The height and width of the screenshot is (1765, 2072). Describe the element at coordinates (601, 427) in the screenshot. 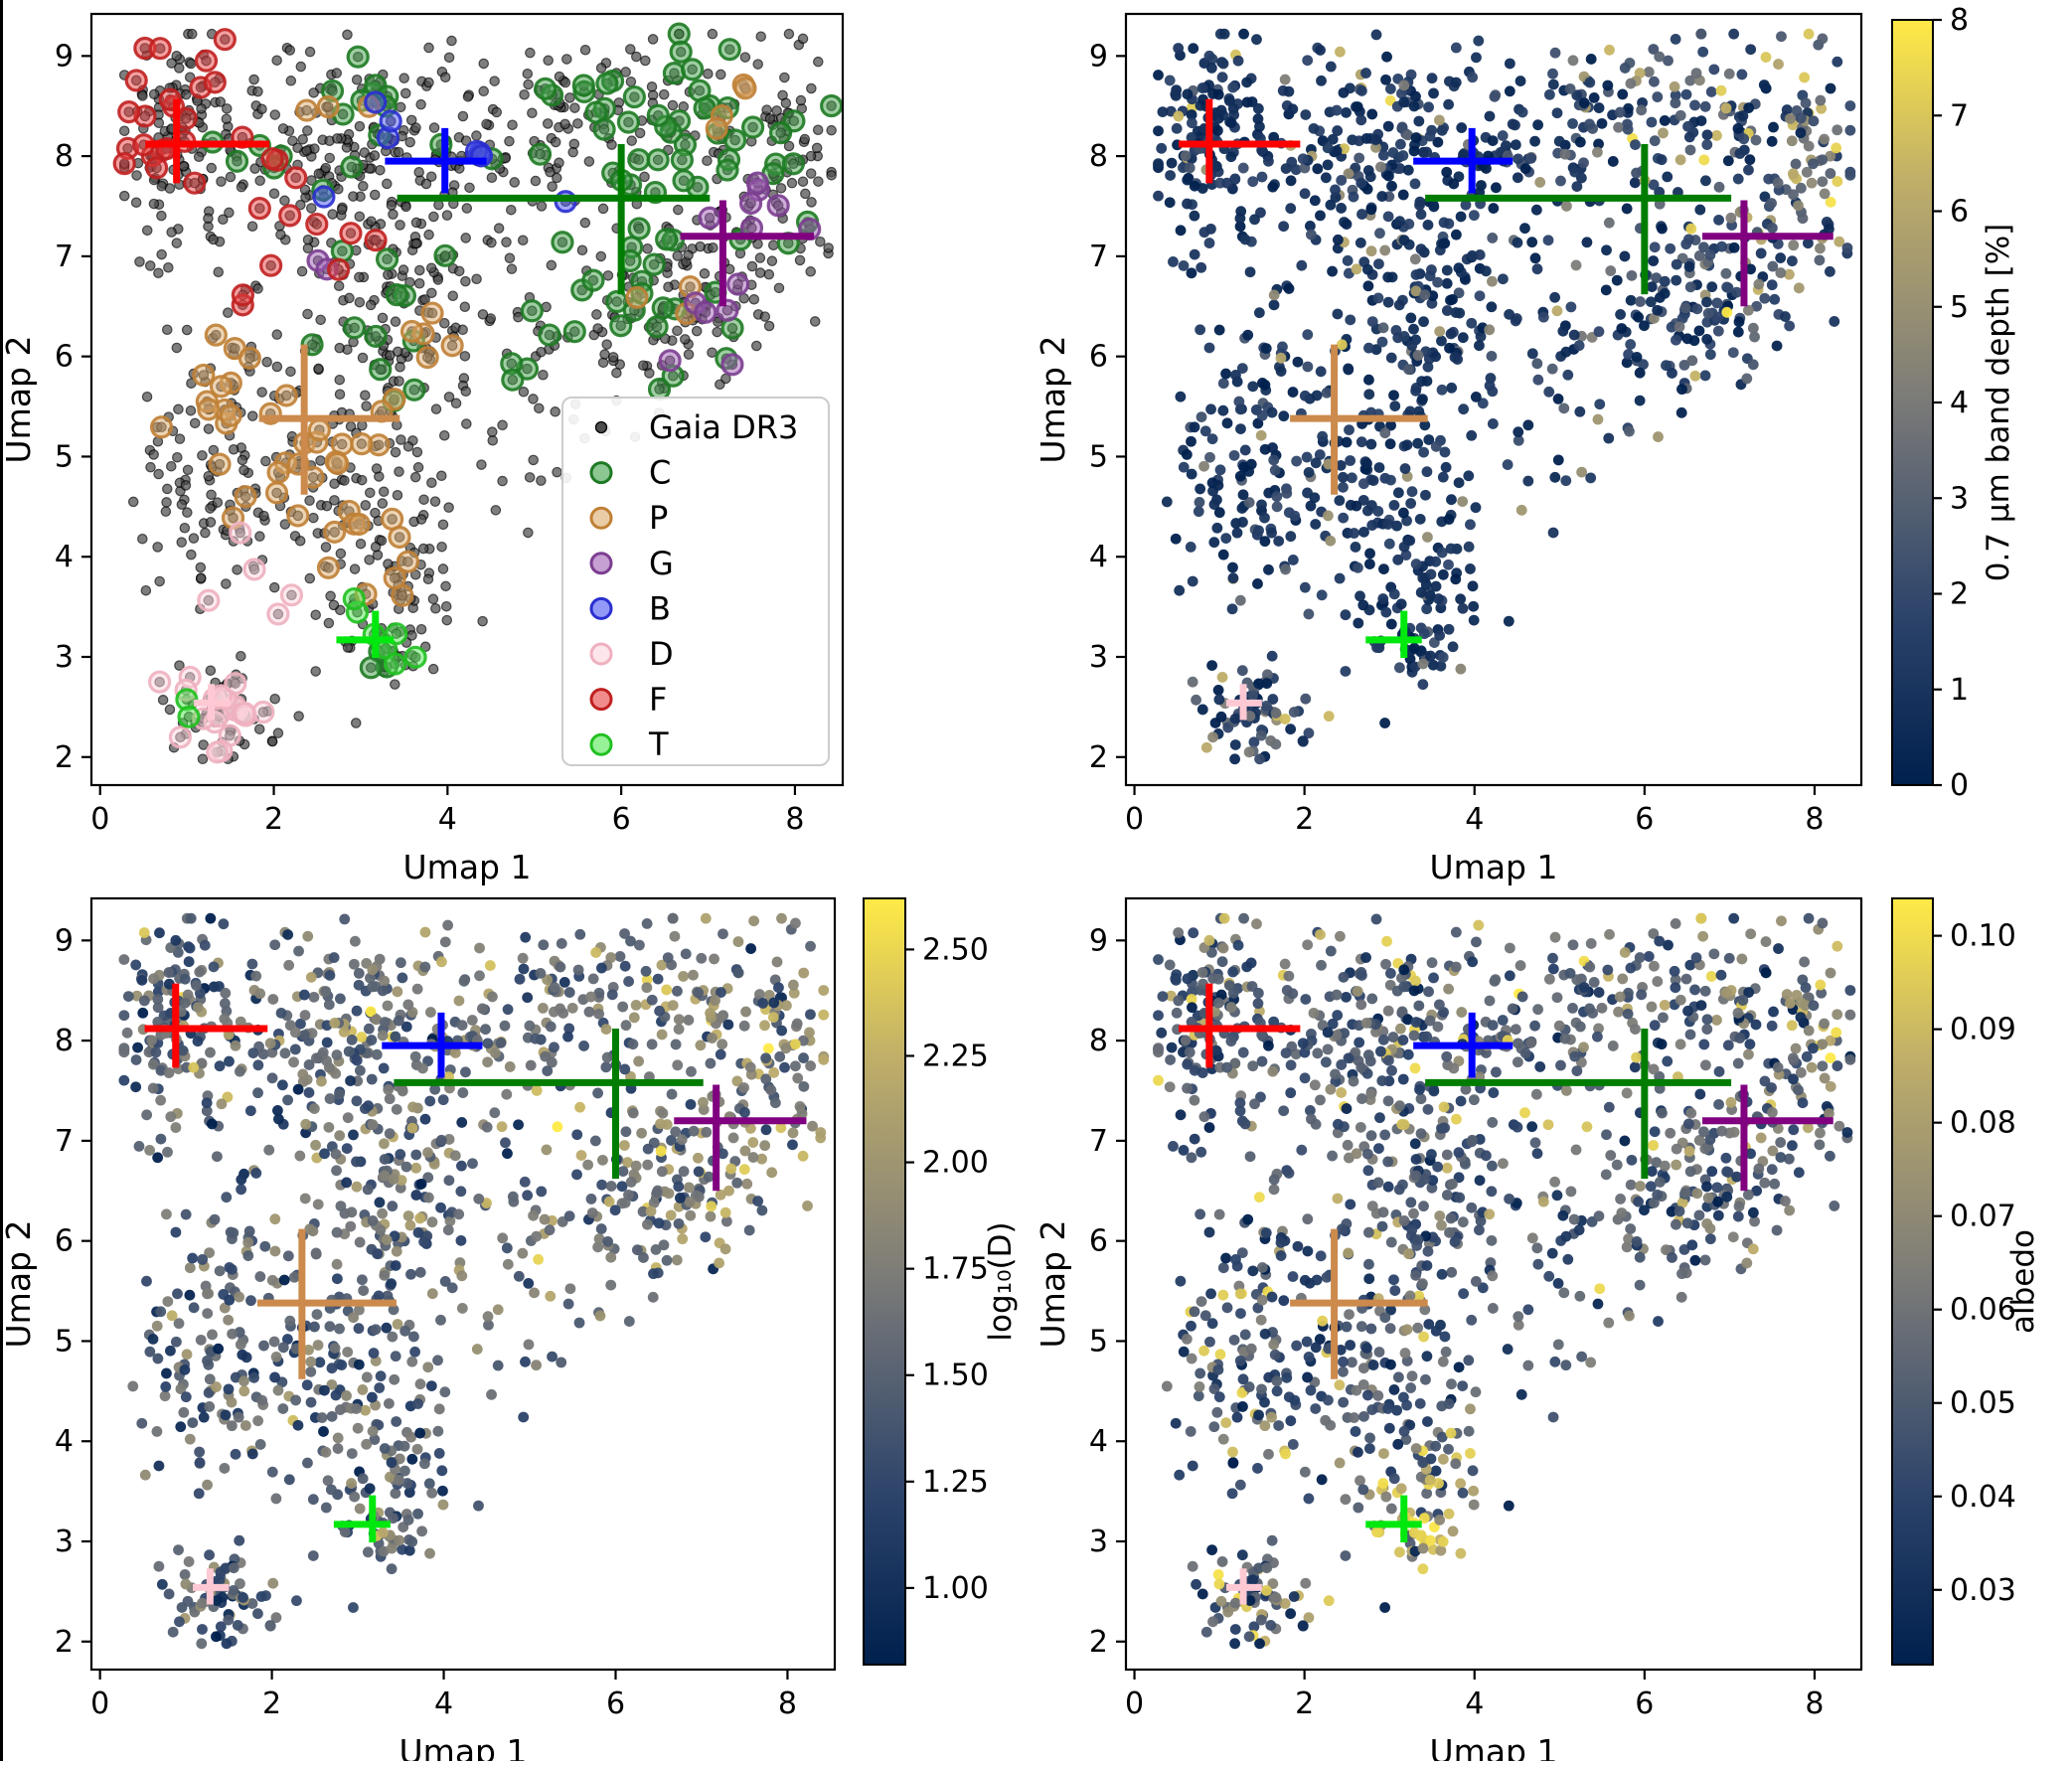

I see `legend-marker-gaia` at that location.